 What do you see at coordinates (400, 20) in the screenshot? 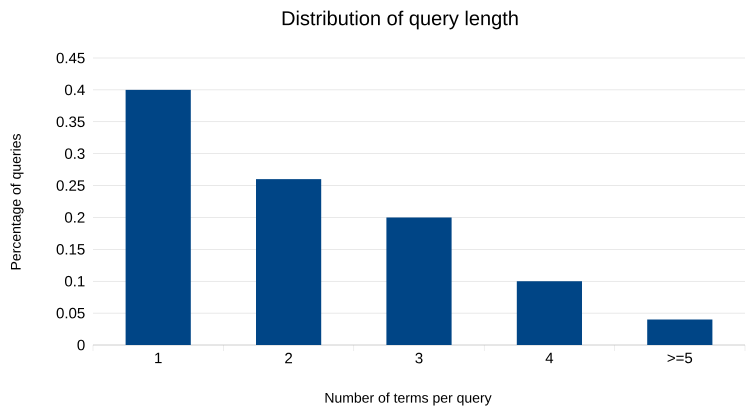
I see `chart-title: Distribution of query length` at bounding box center [400, 20].